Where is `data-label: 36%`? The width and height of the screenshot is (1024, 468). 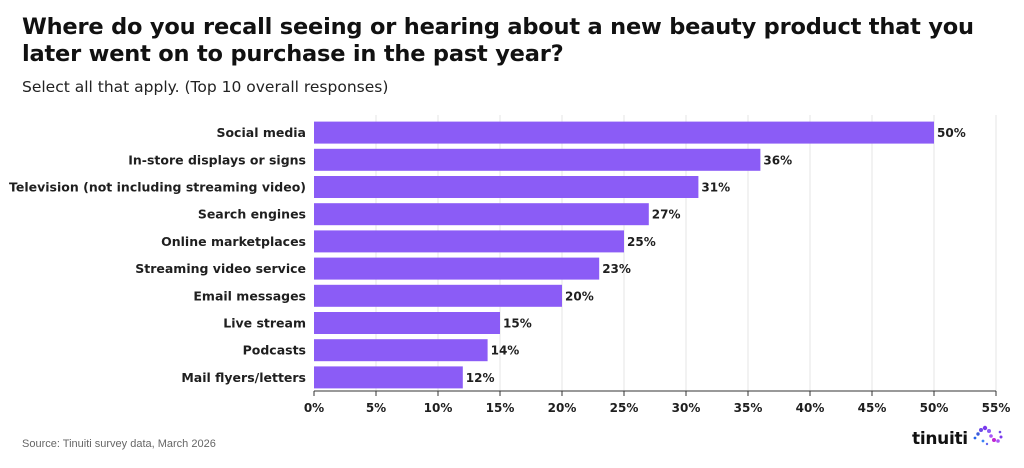
data-label: 36% is located at coordinates (777, 160).